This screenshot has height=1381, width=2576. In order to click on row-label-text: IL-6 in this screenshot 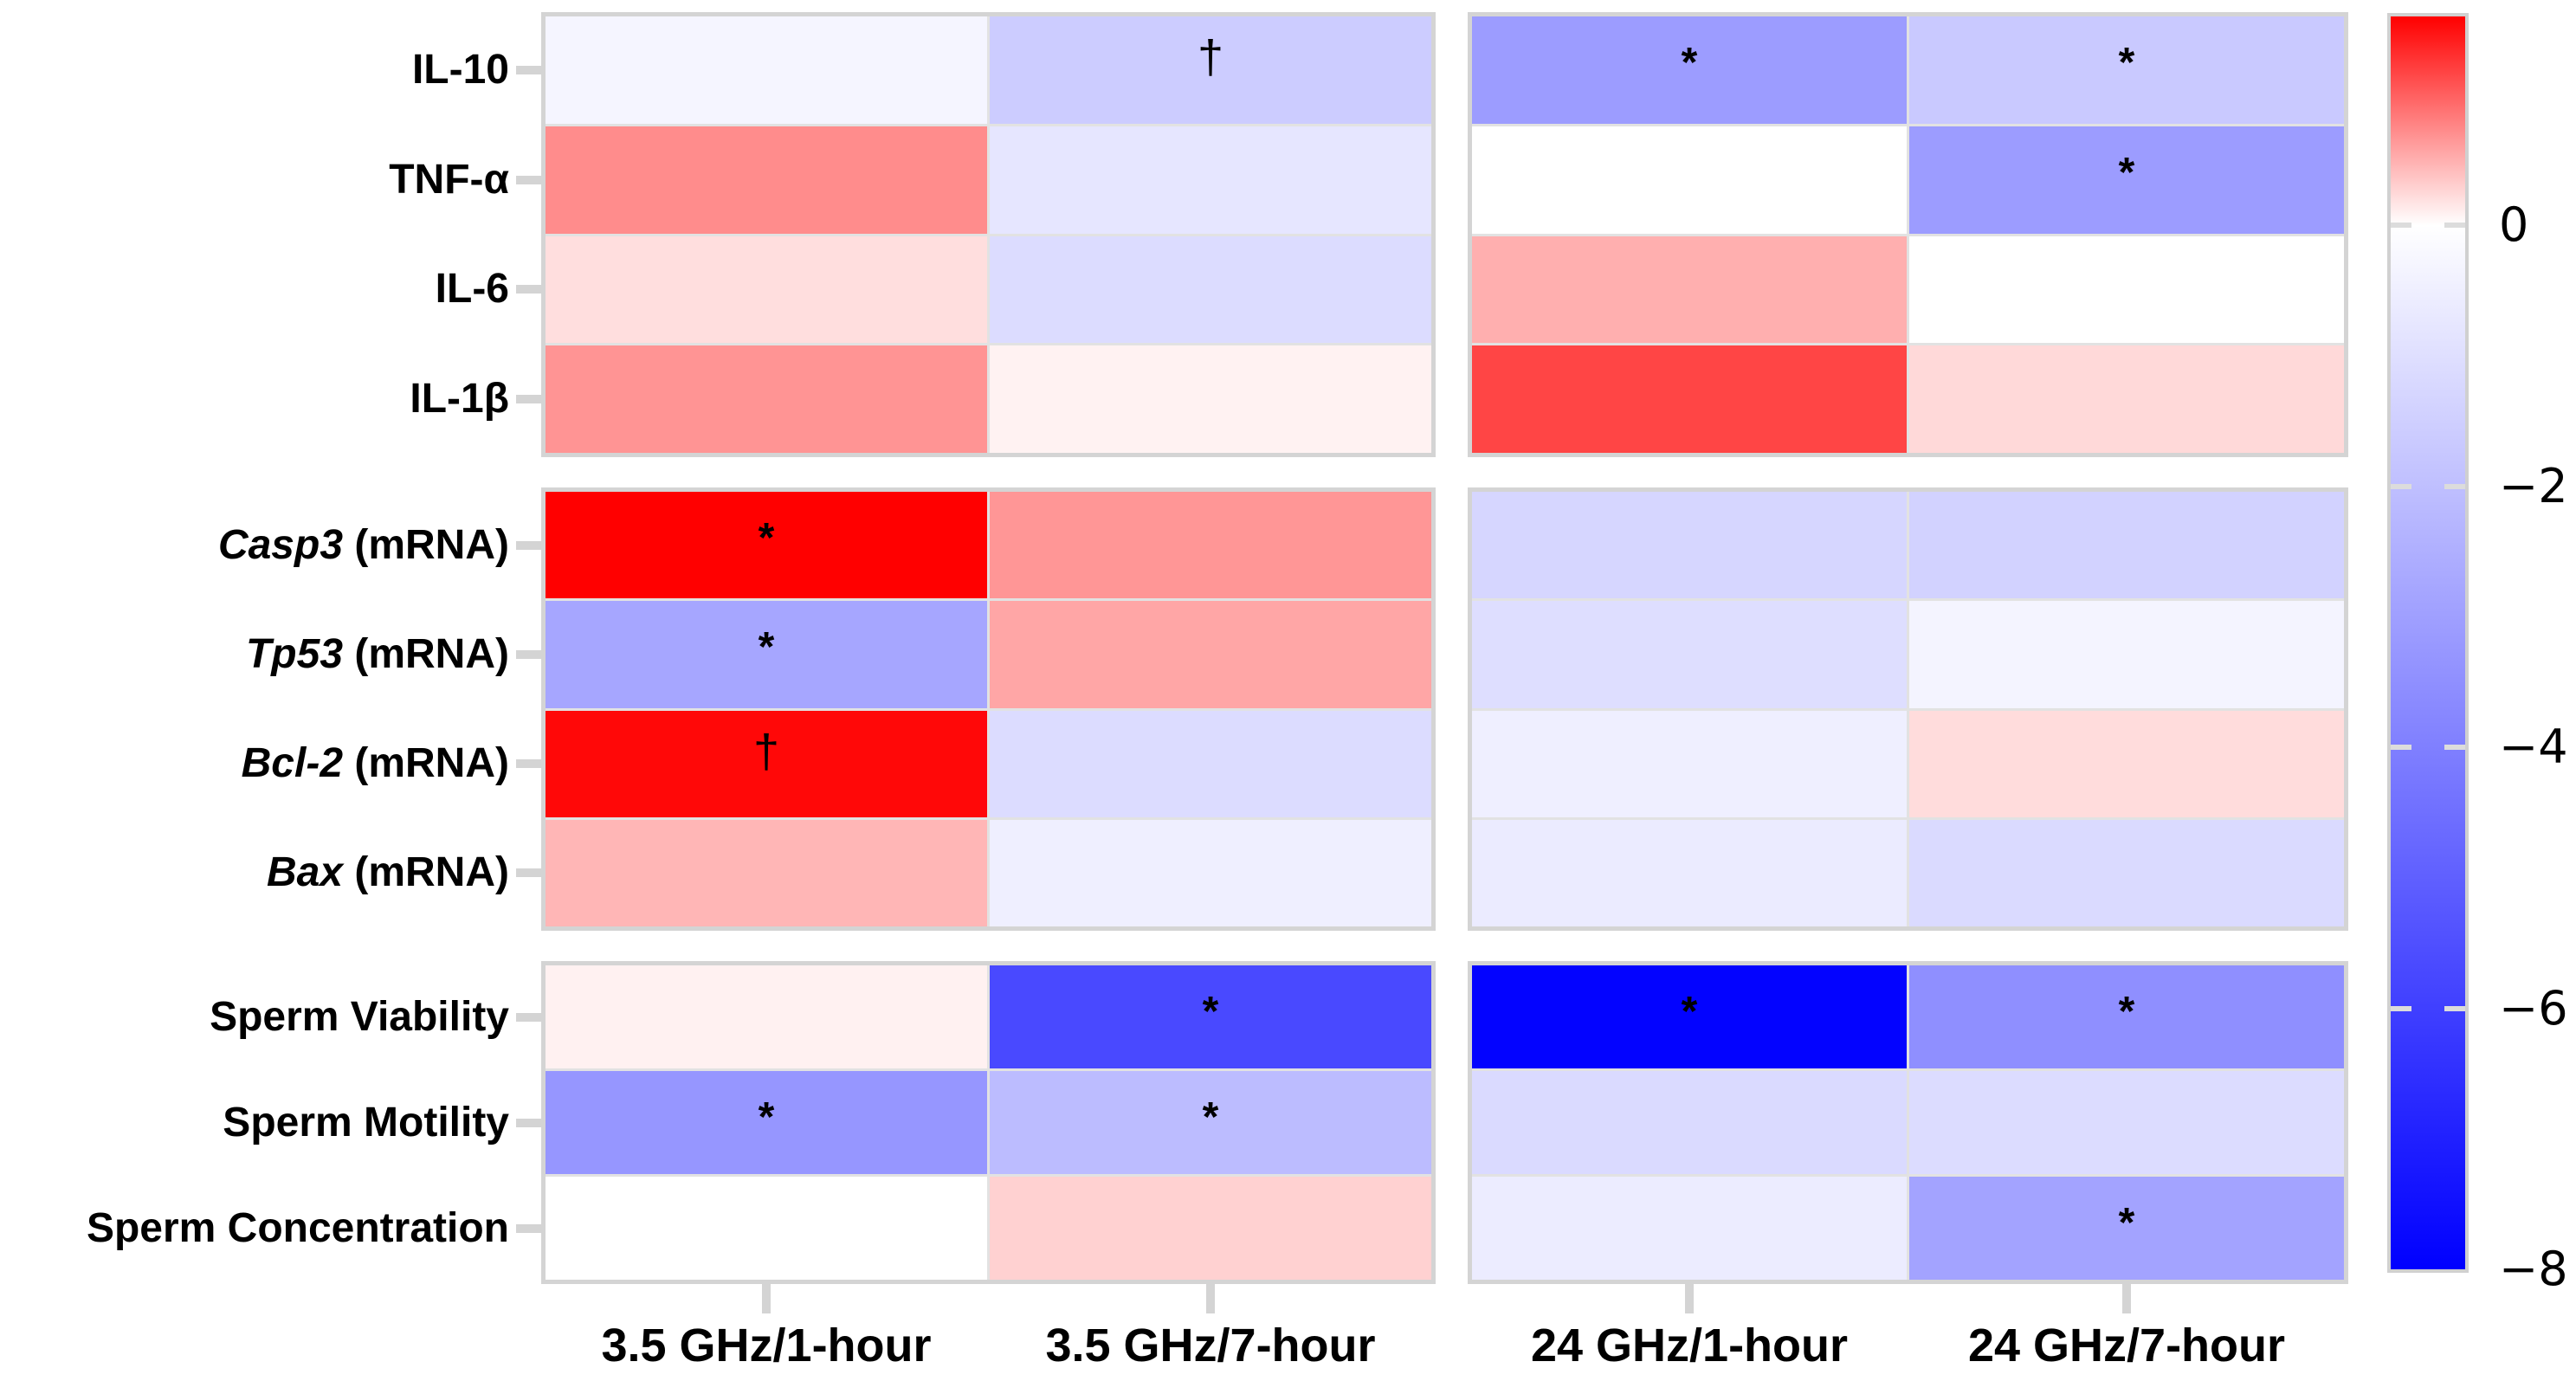, I will do `click(472, 289)`.